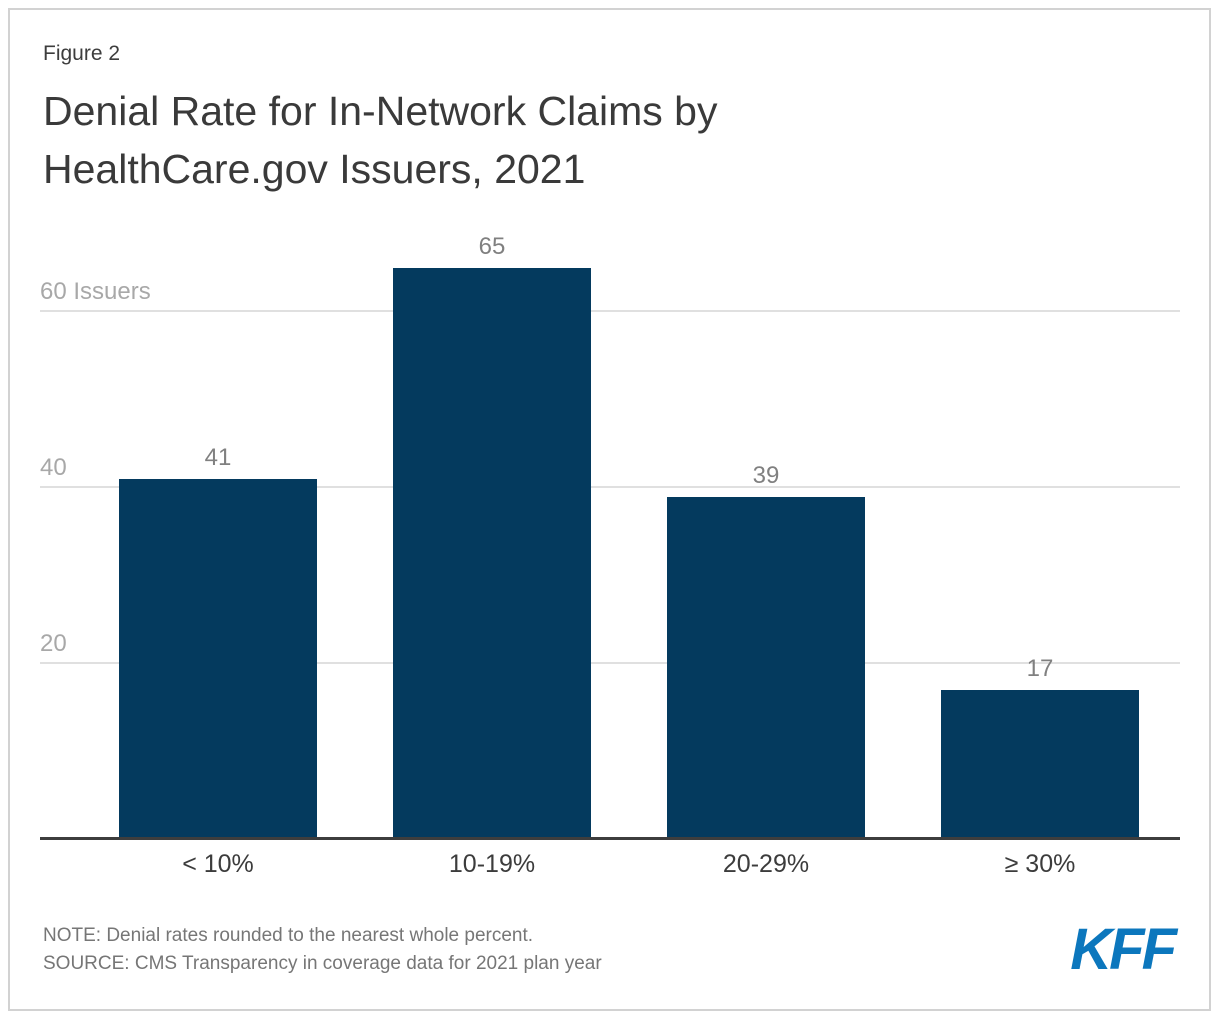  What do you see at coordinates (492, 864) in the screenshot?
I see `x-category-label: 10-19%` at bounding box center [492, 864].